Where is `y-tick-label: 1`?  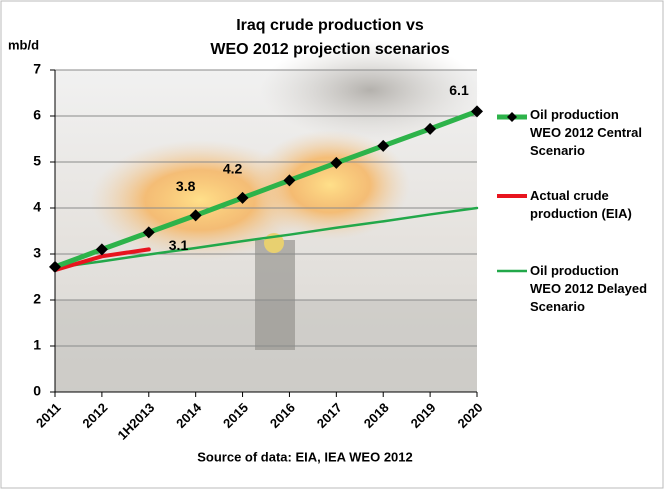
y-tick-label: 1 is located at coordinates (37, 345).